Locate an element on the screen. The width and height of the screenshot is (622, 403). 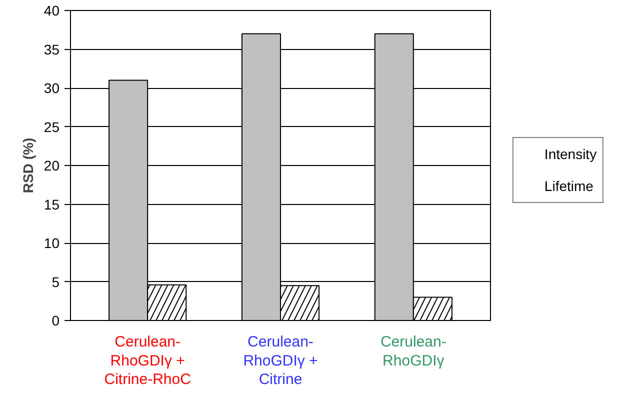
y-tick-label: 5 is located at coordinates (56, 282).